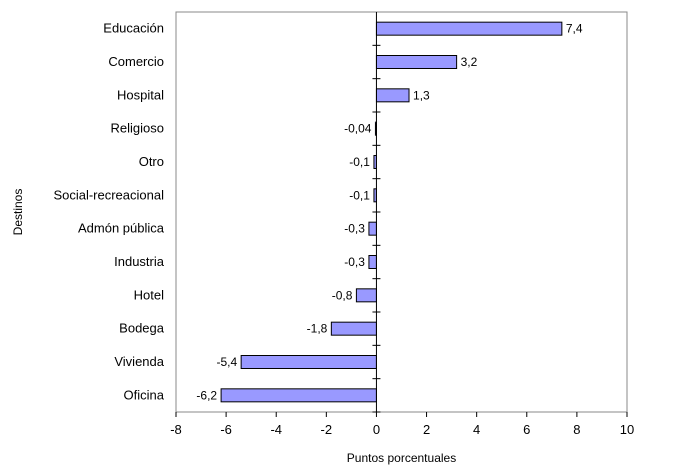 The image size is (690, 471). Describe the element at coordinates (426, 429) in the screenshot. I see `x-tick-label: 2` at that location.